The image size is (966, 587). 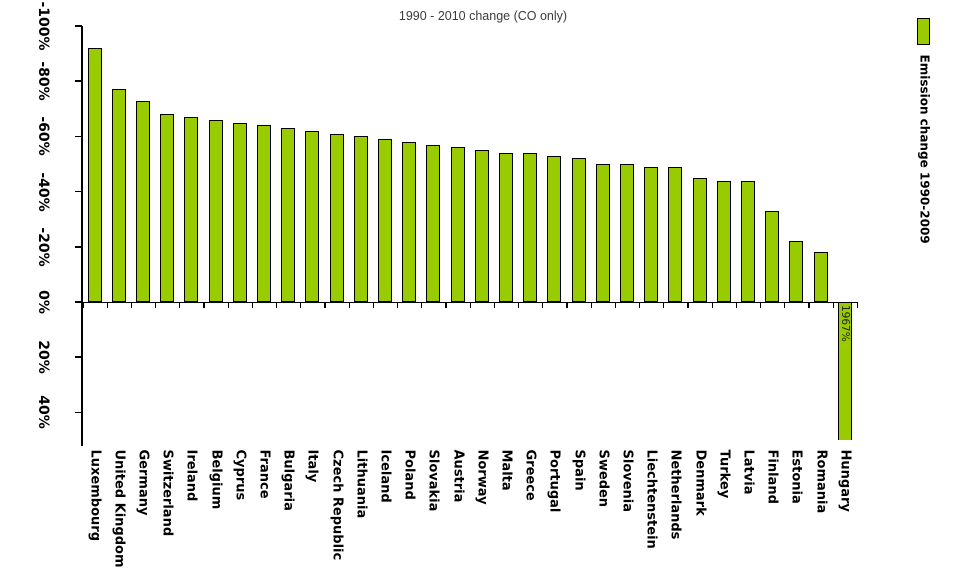 What do you see at coordinates (43, 412) in the screenshot?
I see `y-tick-label: 40%` at bounding box center [43, 412].